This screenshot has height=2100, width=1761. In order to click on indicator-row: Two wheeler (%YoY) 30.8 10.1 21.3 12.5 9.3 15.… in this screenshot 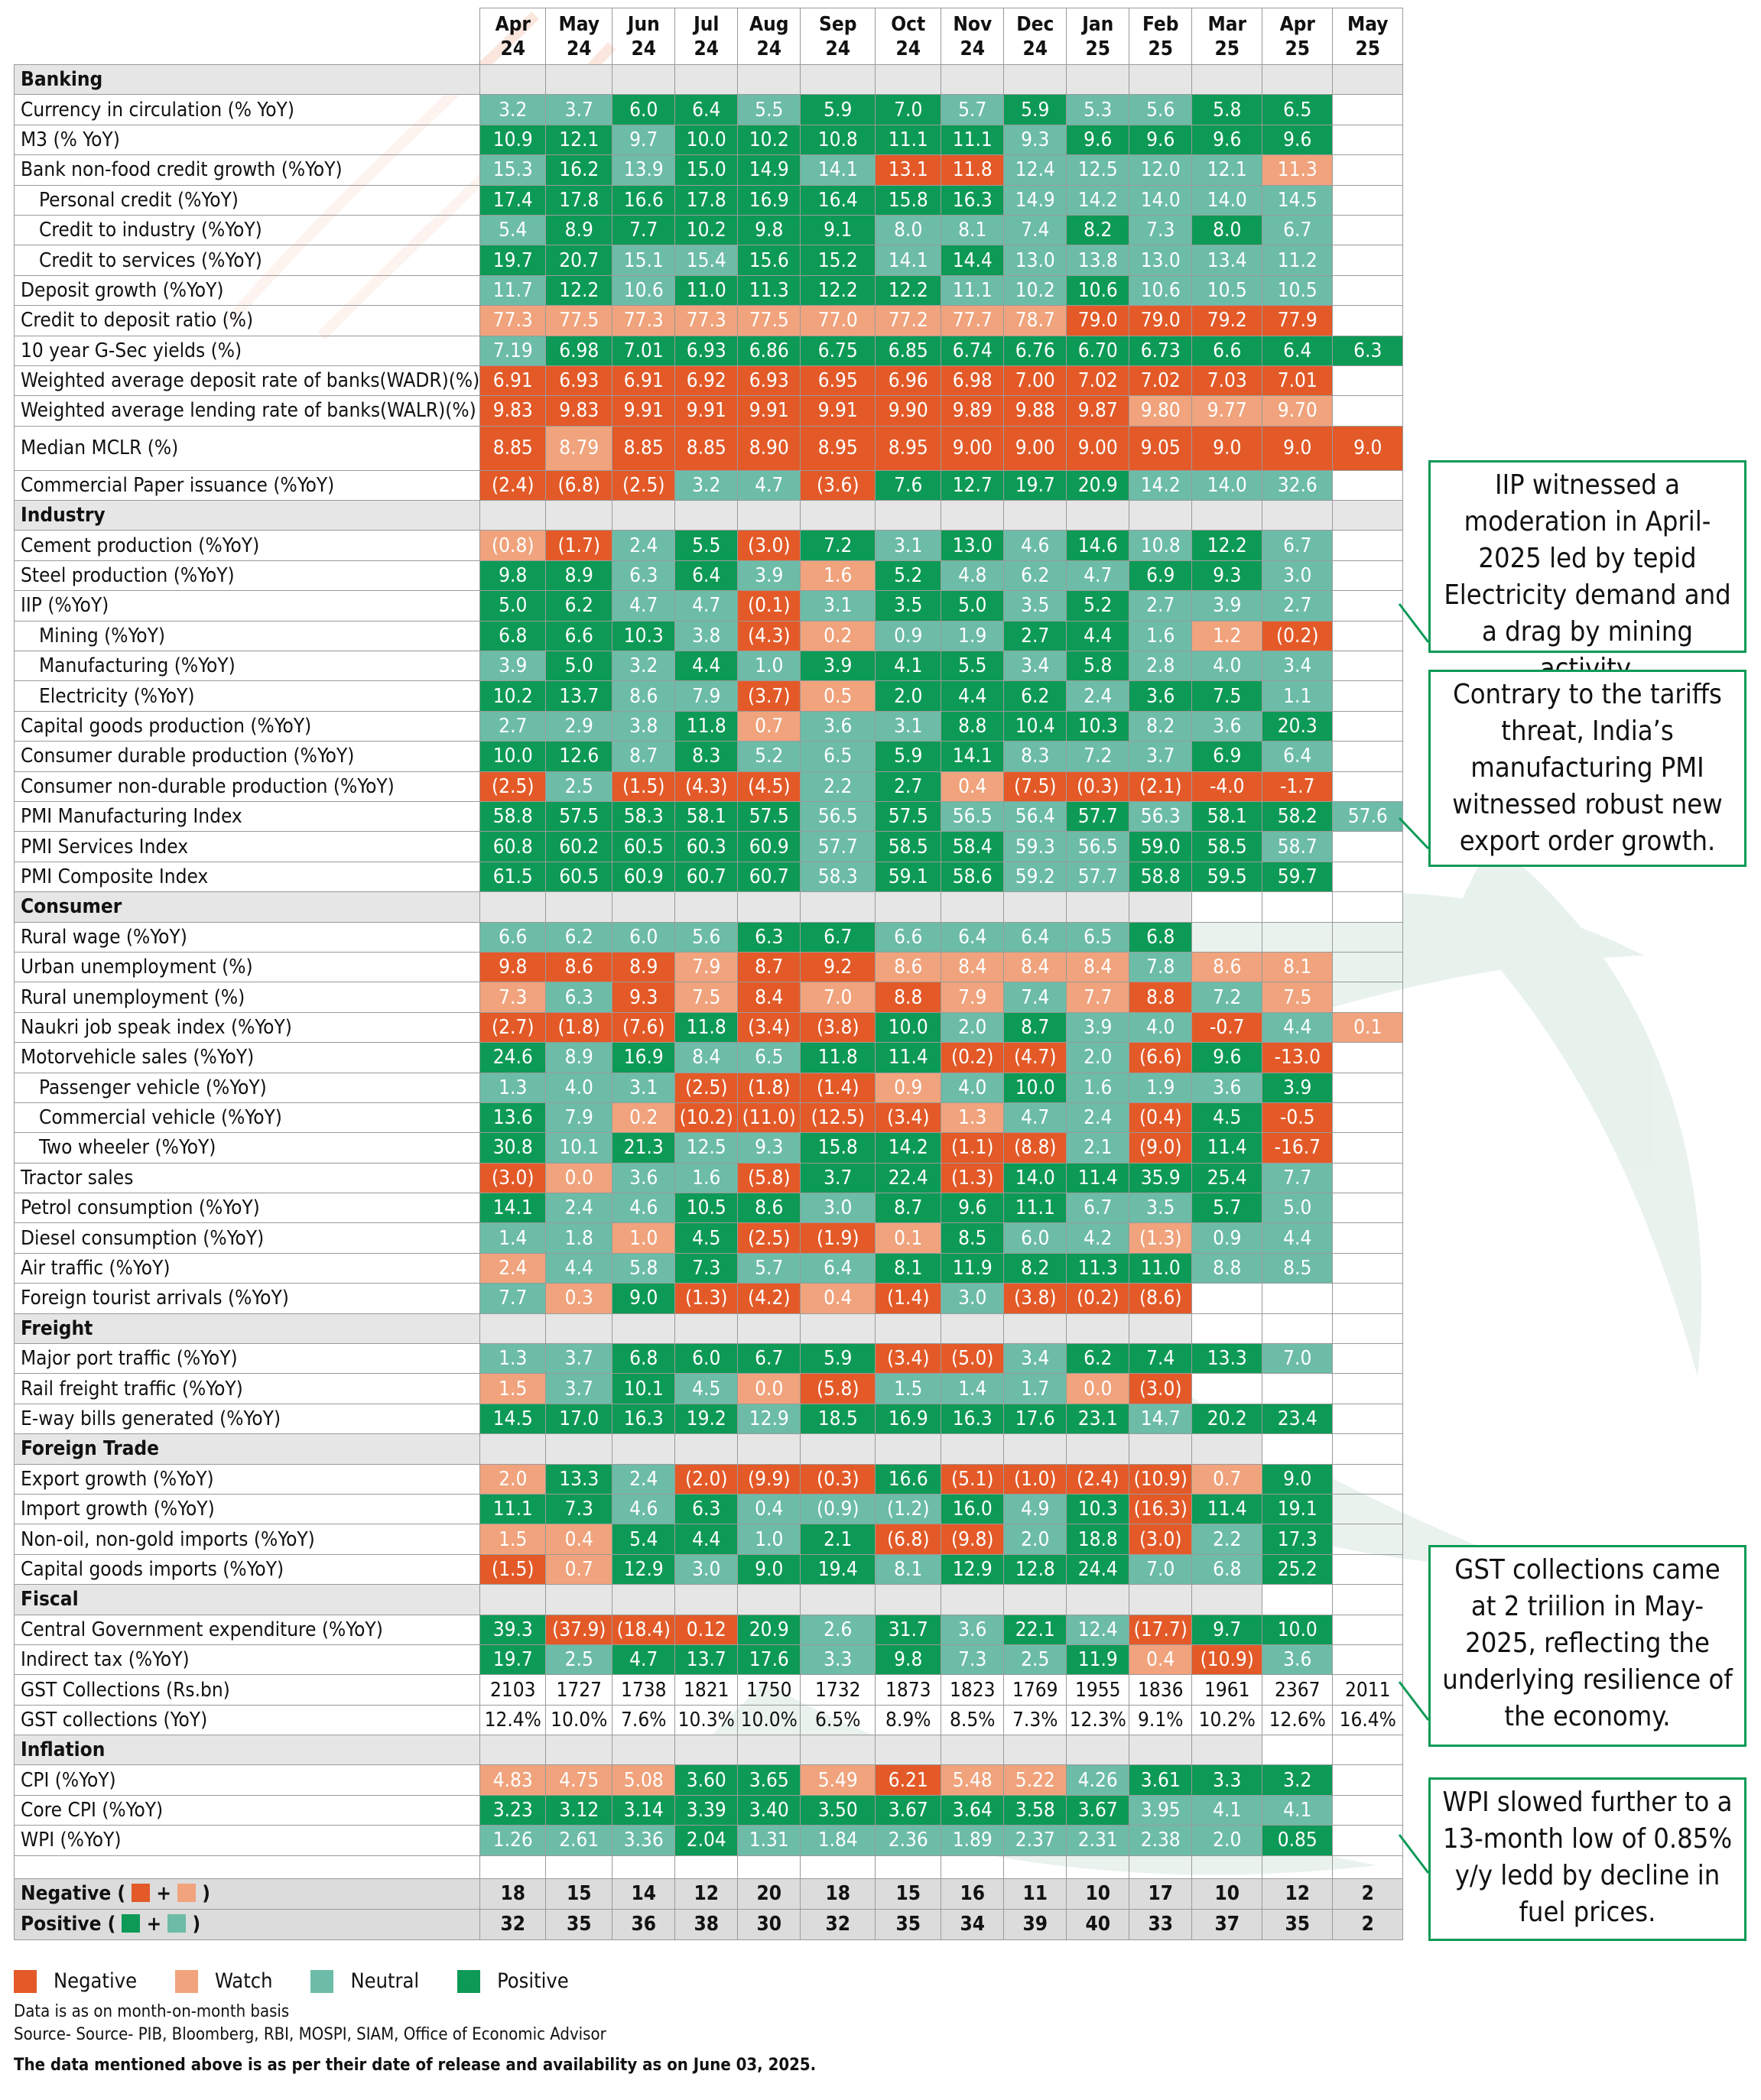, I will do `click(708, 1148)`.